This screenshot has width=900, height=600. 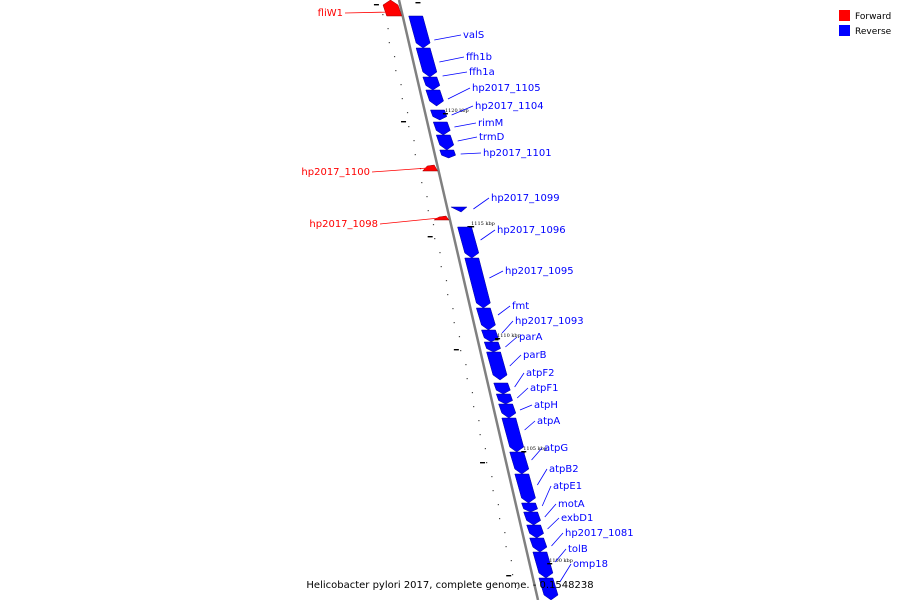 What do you see at coordinates (441, 128) in the screenshot?
I see `gene-rimM` at bounding box center [441, 128].